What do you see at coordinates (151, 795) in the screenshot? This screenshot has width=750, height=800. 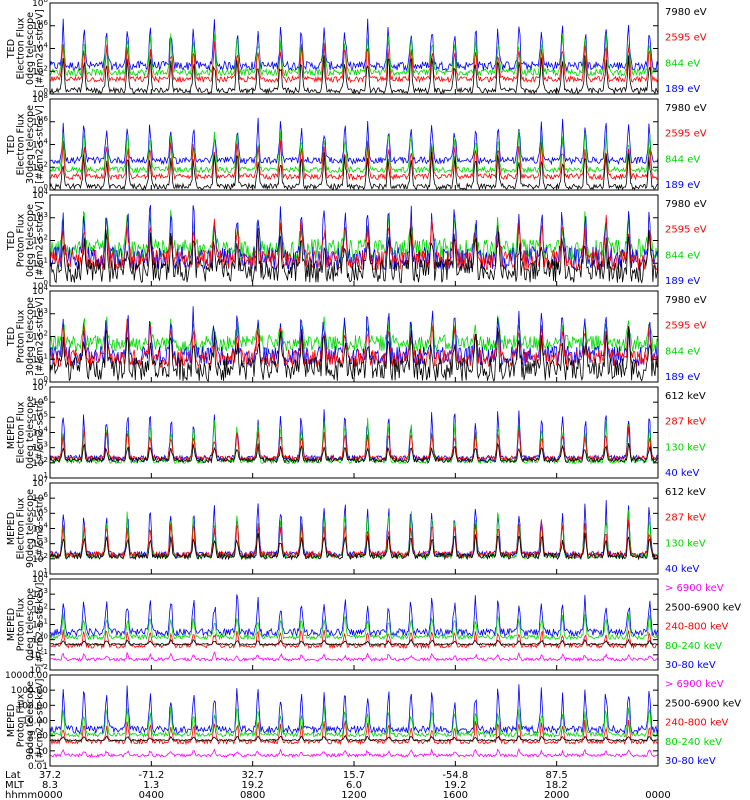 I see `x-label-hhmm: 0400` at bounding box center [151, 795].